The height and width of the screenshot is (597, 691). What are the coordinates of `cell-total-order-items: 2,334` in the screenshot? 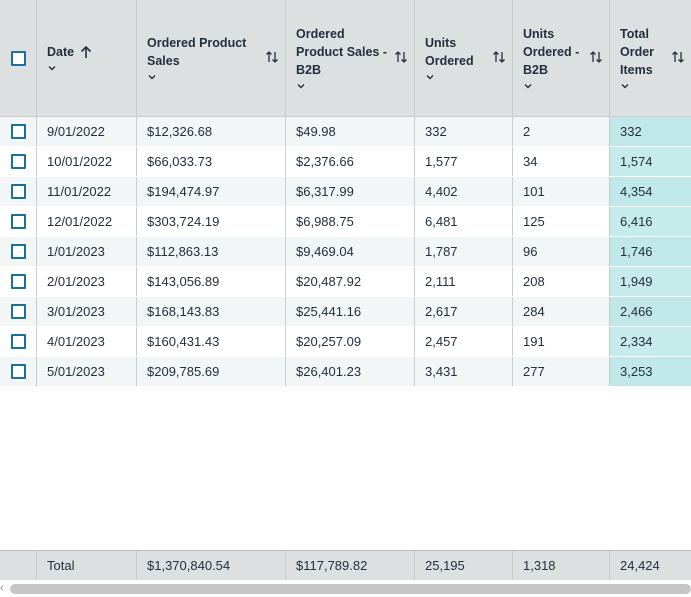 It's located at (650, 341).